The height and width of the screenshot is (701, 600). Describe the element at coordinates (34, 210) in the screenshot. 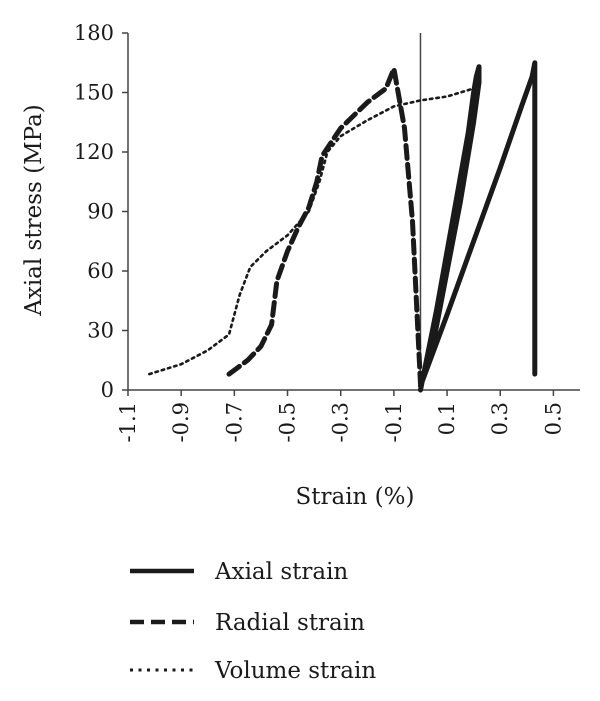

I see `y-axis-title: Axial stress (MPa)` at that location.